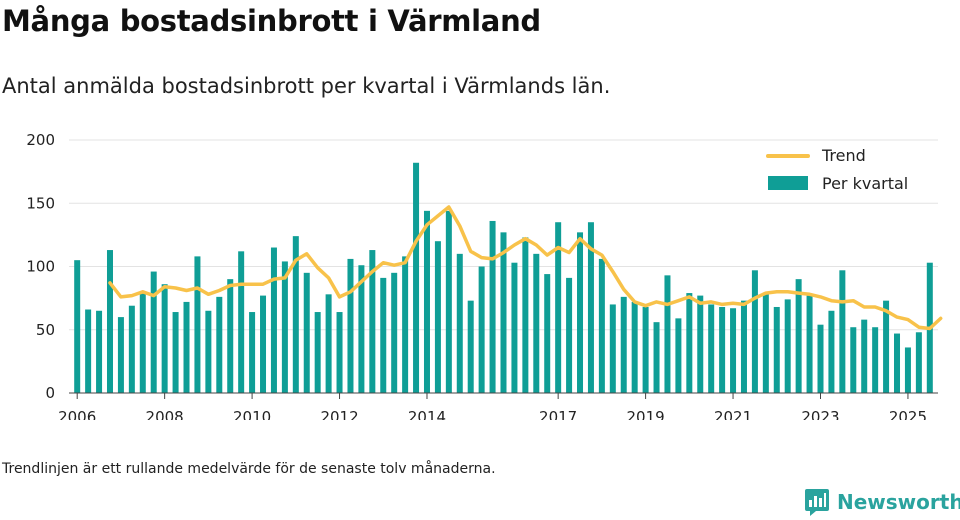 The image size is (960, 520). What do you see at coordinates (898, 502) in the screenshot?
I see `brand-name: Newsworthy` at bounding box center [898, 502].